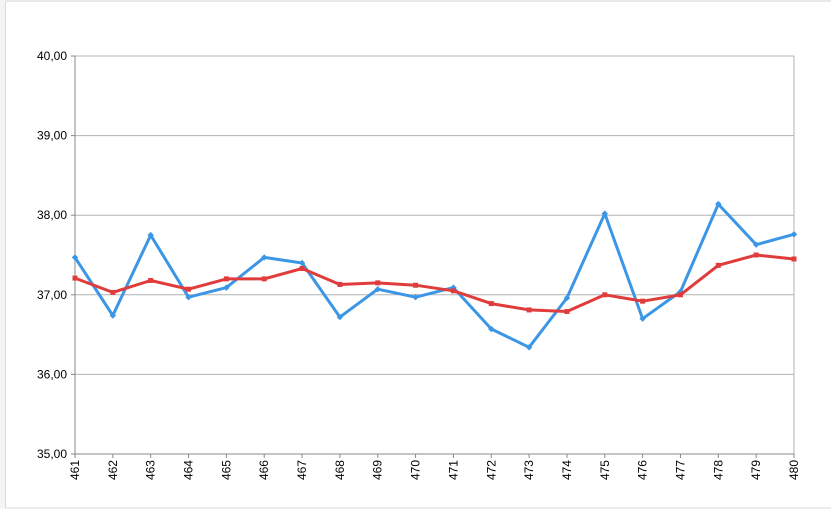  I want to click on y-tick-label: 39,00, so click(52, 136).